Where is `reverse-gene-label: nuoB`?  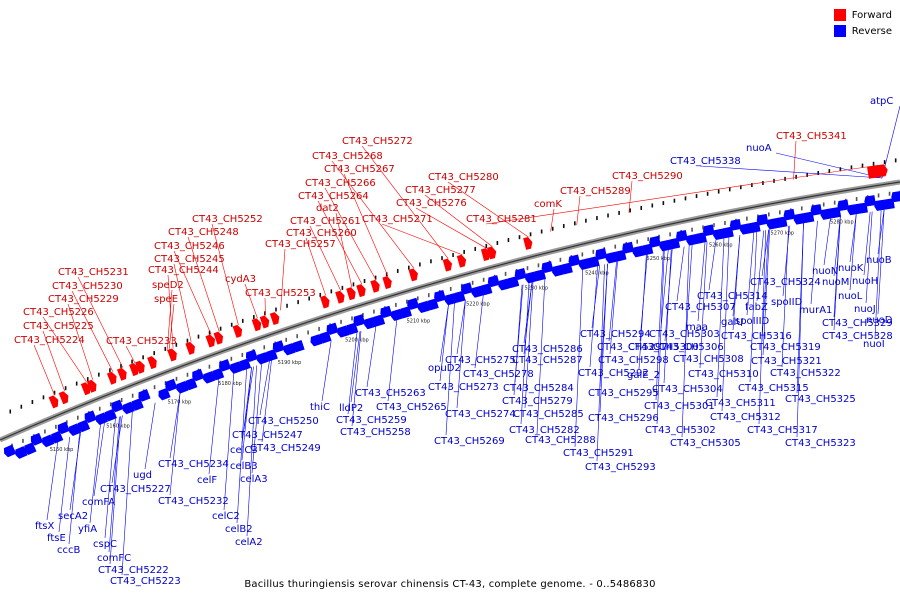 reverse-gene-label: nuoB is located at coordinates (879, 260).